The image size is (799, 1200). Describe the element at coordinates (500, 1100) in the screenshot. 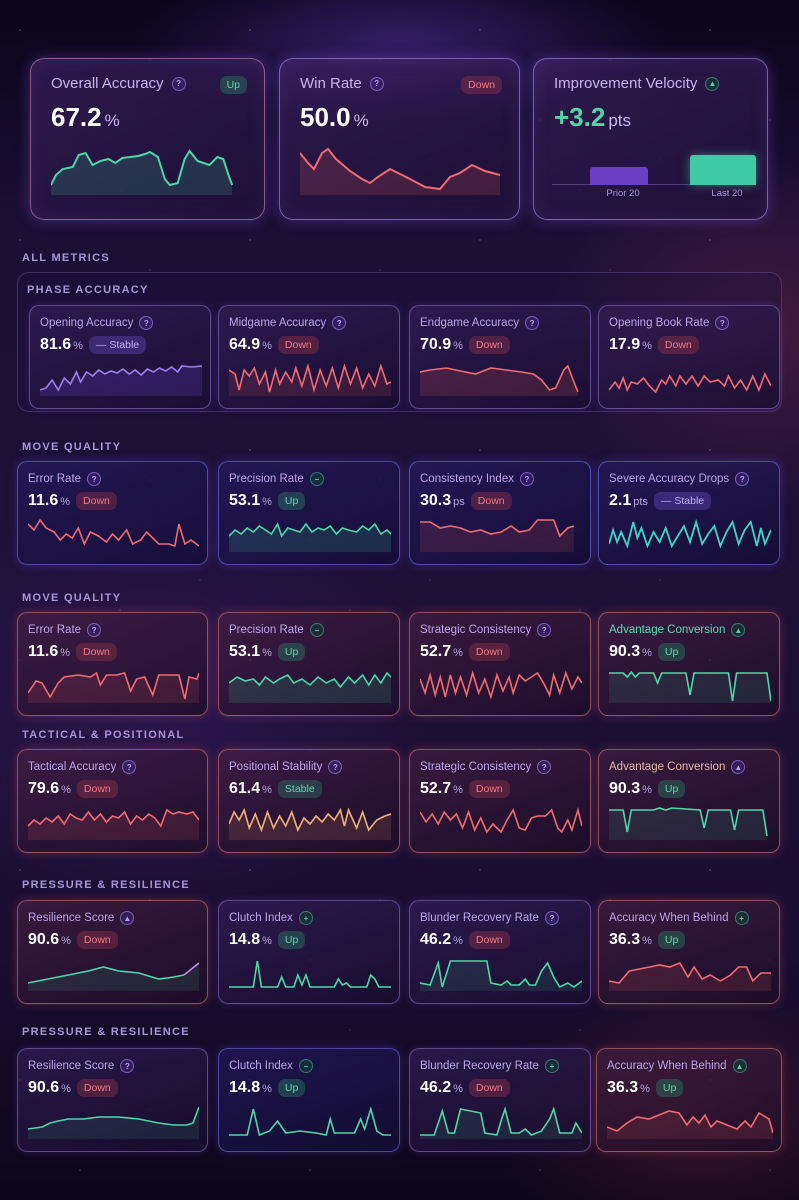

I see `metric-card-blunder-recovery-rate-2: Blunder Recovery Rate + 46.2% Down` at that location.